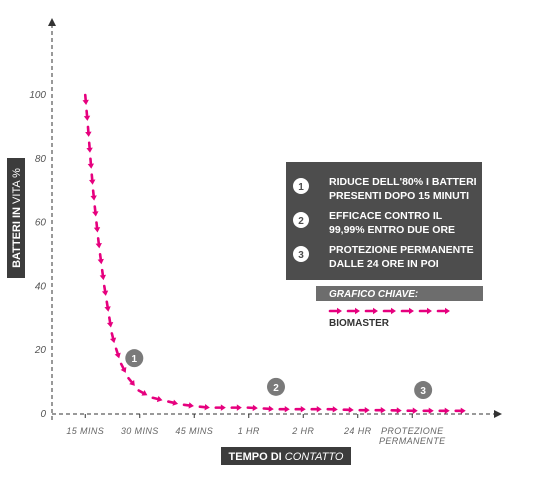 The width and height of the screenshot is (555, 486). Describe the element at coordinates (373, 294) in the screenshot. I see `legend-header: GRAFICO CHIAVE:` at that location.